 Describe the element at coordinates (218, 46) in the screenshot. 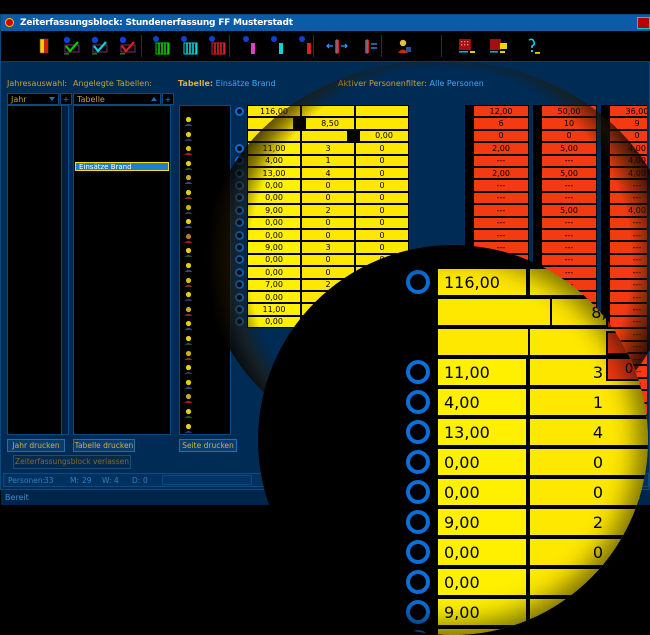

I see `delete-table-red-icon` at that location.